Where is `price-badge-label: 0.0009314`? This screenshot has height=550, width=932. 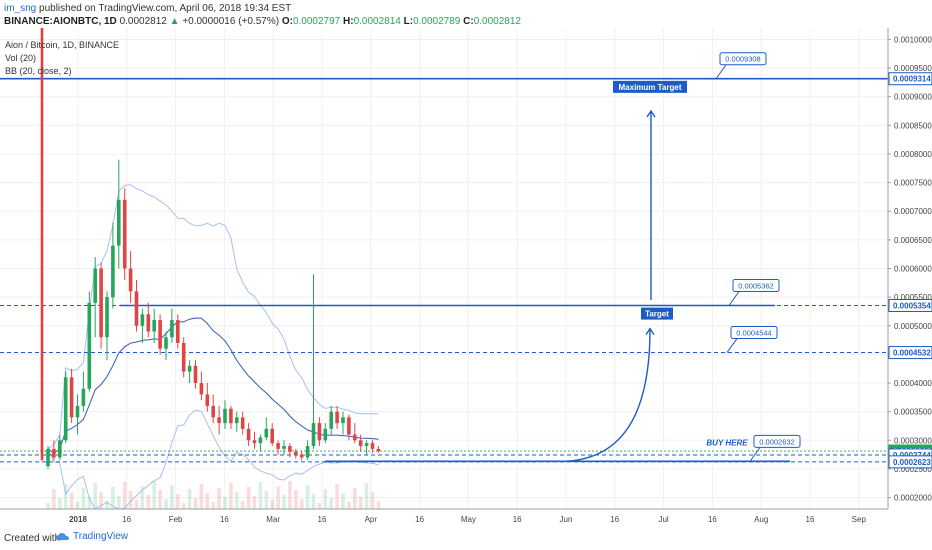 price-badge-label: 0.0009314 is located at coordinates (912, 79).